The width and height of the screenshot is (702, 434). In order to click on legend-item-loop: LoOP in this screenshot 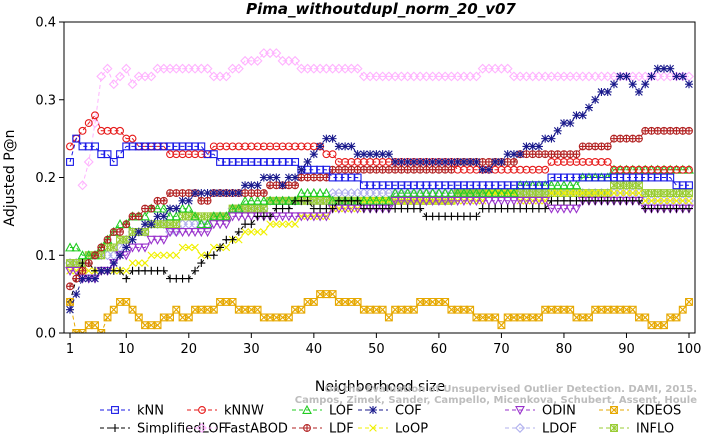, I will do `click(393, 428)`.